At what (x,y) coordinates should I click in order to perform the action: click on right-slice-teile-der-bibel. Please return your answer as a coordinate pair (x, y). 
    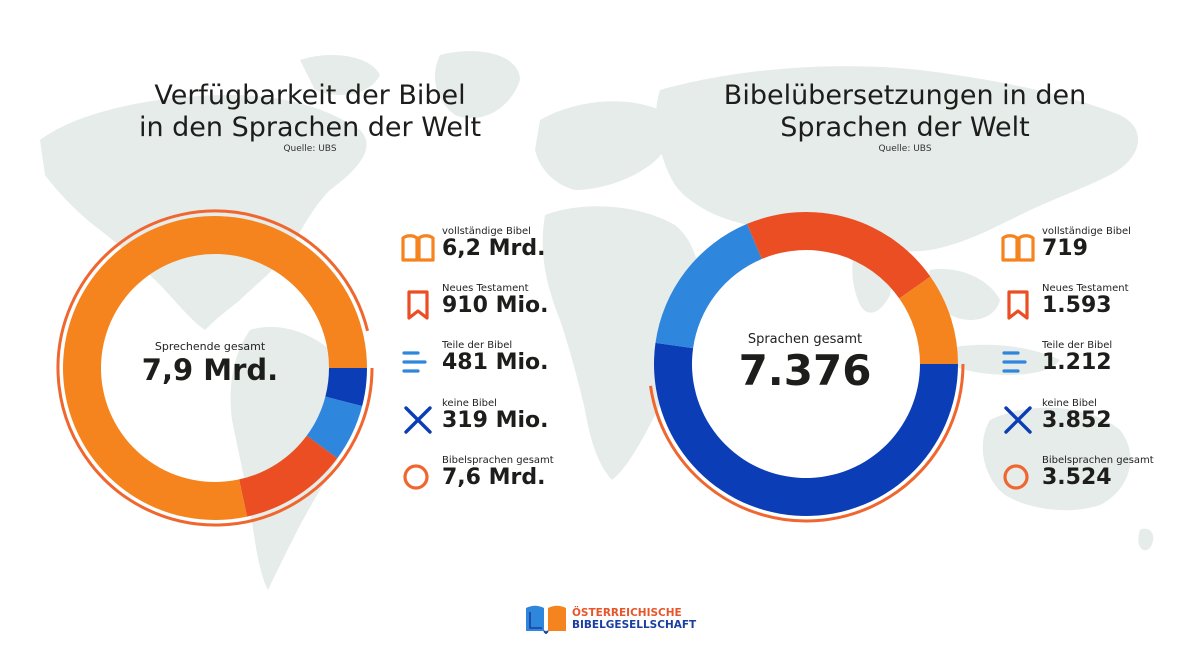
    Looking at the image, I should click on (708, 286).